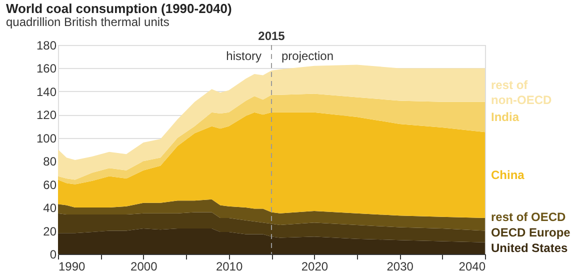 This screenshot has height=275, width=576. I want to click on y-tick-label: 0, so click(53, 255).